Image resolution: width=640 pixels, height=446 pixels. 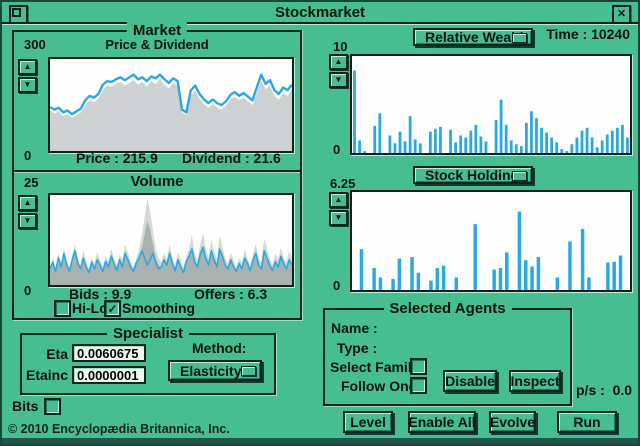 What do you see at coordinates (100, 294) in the screenshot?
I see `bids-label: Bids : 9.9` at bounding box center [100, 294].